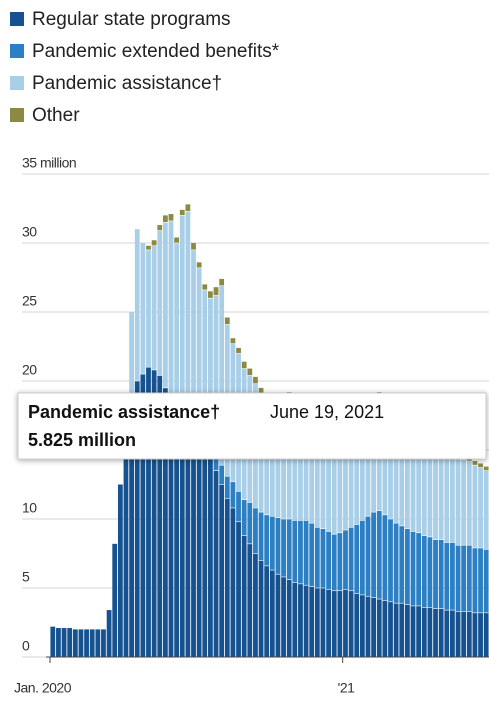 The width and height of the screenshot is (489, 702). I want to click on tooltip-value: 5.825 million, so click(82, 440).